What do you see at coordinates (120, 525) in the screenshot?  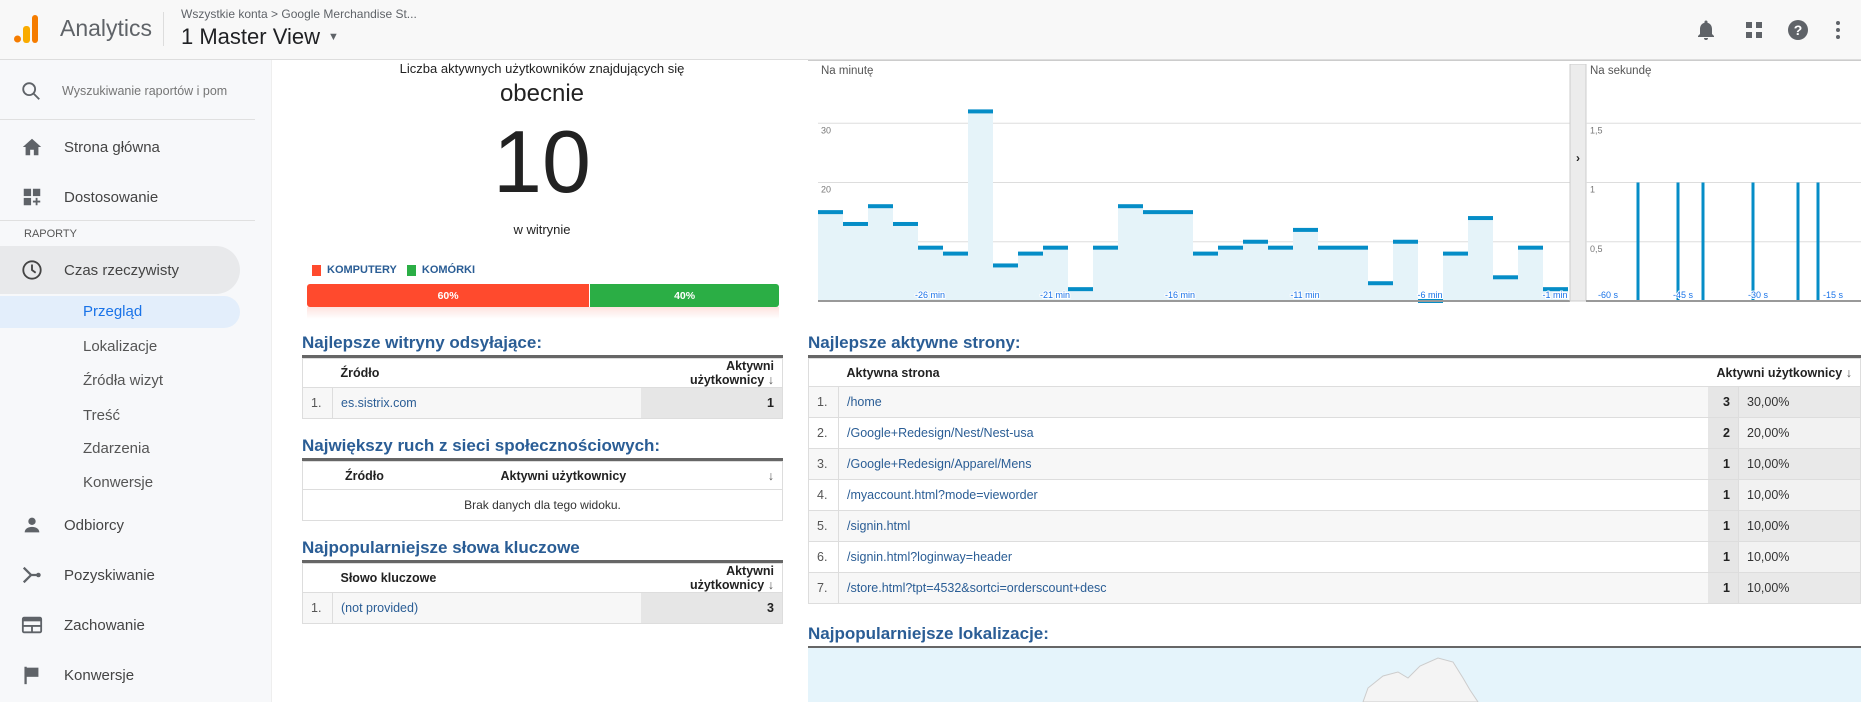 I see `sidebar-item-audience: Odbiorcy` at bounding box center [120, 525].